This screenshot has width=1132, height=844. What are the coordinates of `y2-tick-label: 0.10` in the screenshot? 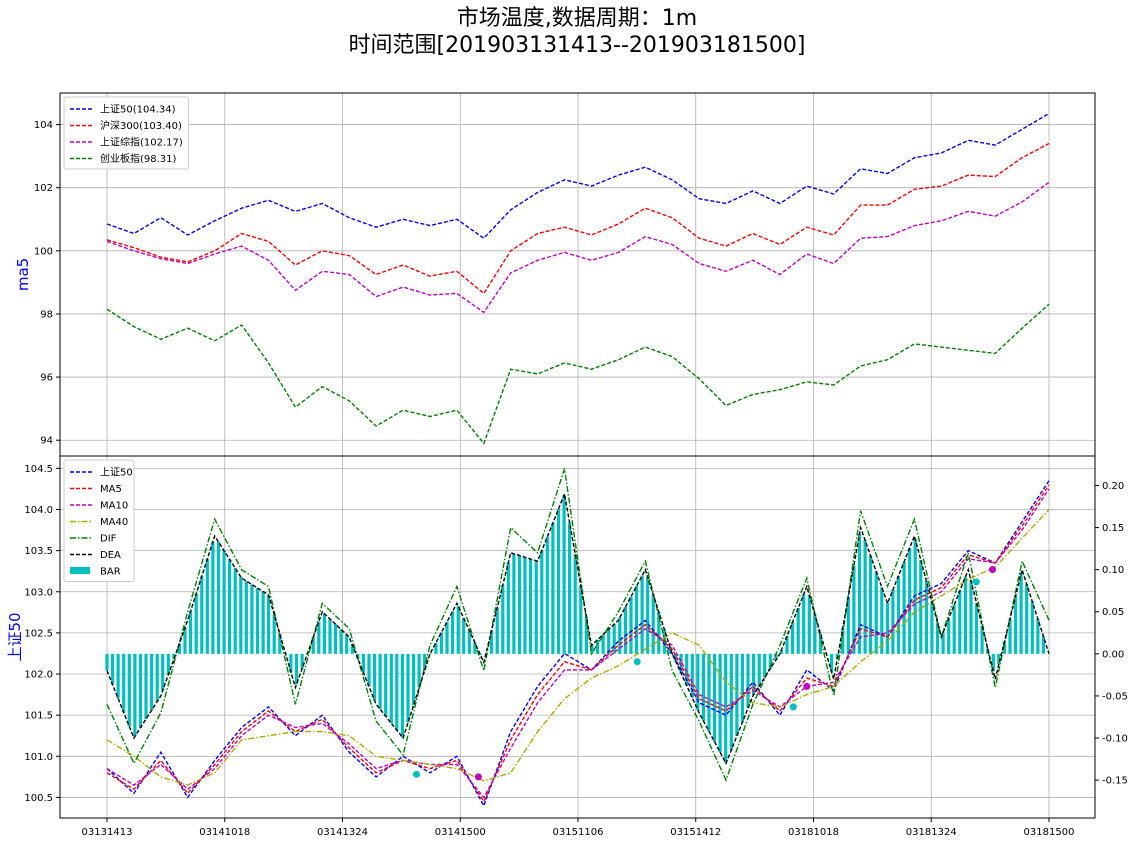 It's located at (1113, 570).